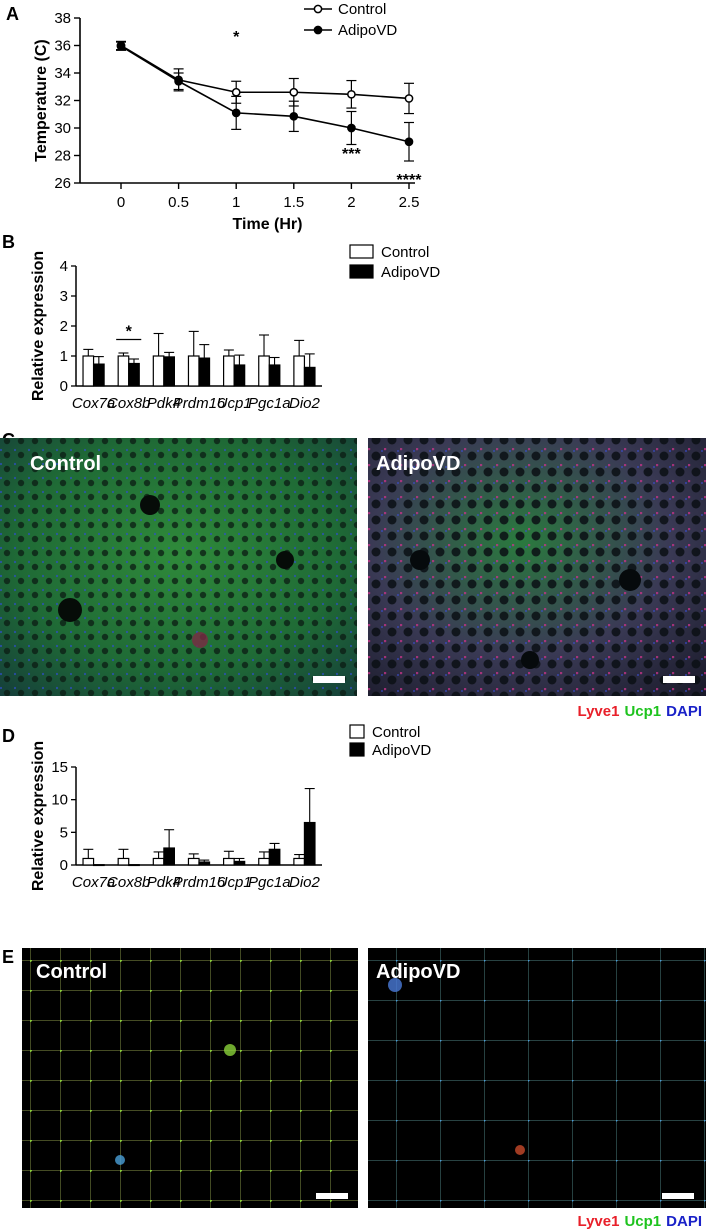 The width and height of the screenshot is (706, 1231). I want to click on panel-a-tick-labels: 26 28 30 32 34 36 38 0 0.5 1 1.5 2 2.5, so click(236, 110).